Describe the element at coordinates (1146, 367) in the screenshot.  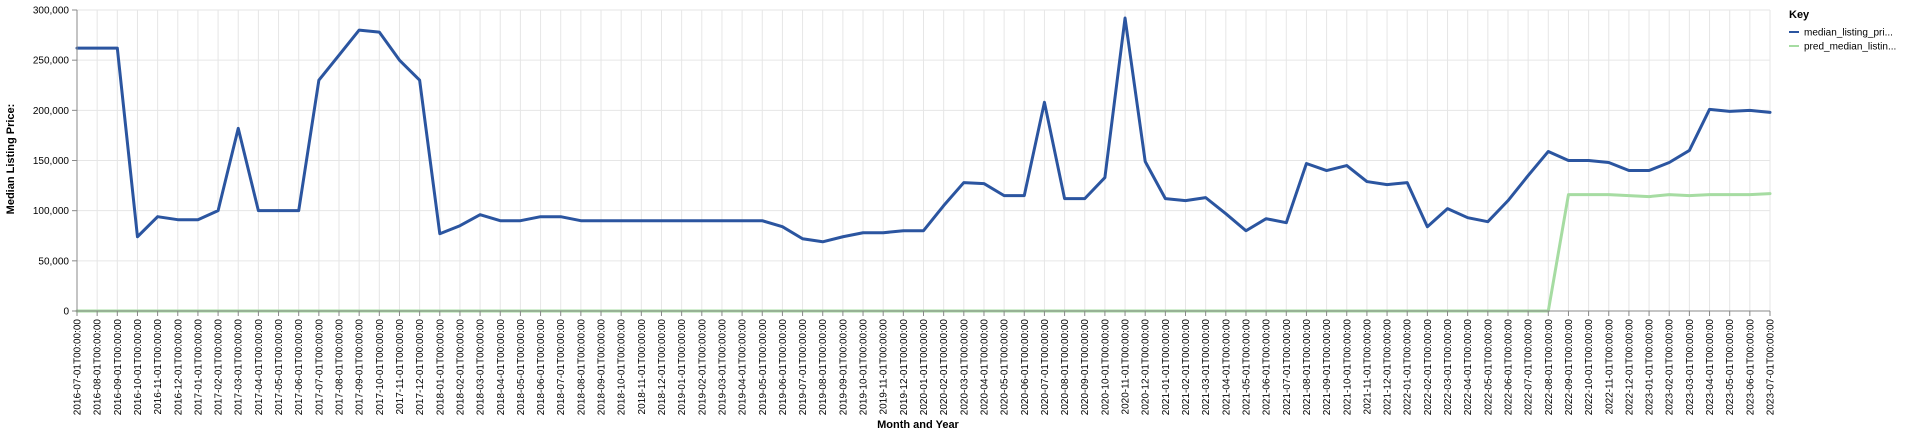
I see `x-tick-label: 2020-12-01T00:00:00` at that location.